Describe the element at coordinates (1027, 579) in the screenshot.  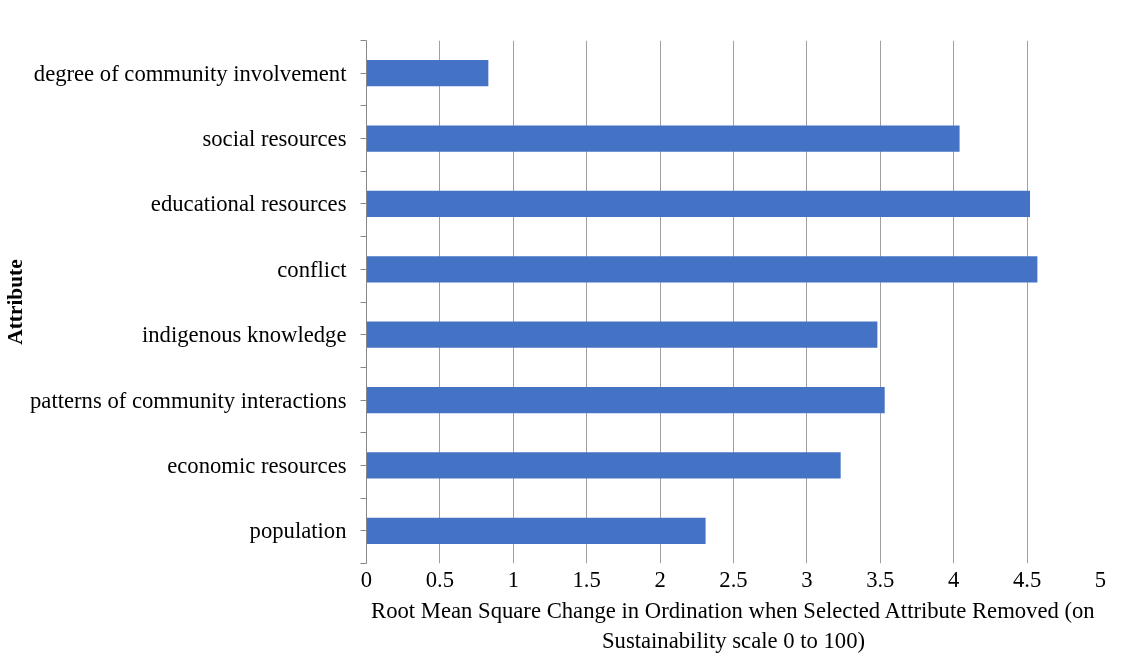
I see `x-tick-label: 4.5` at that location.